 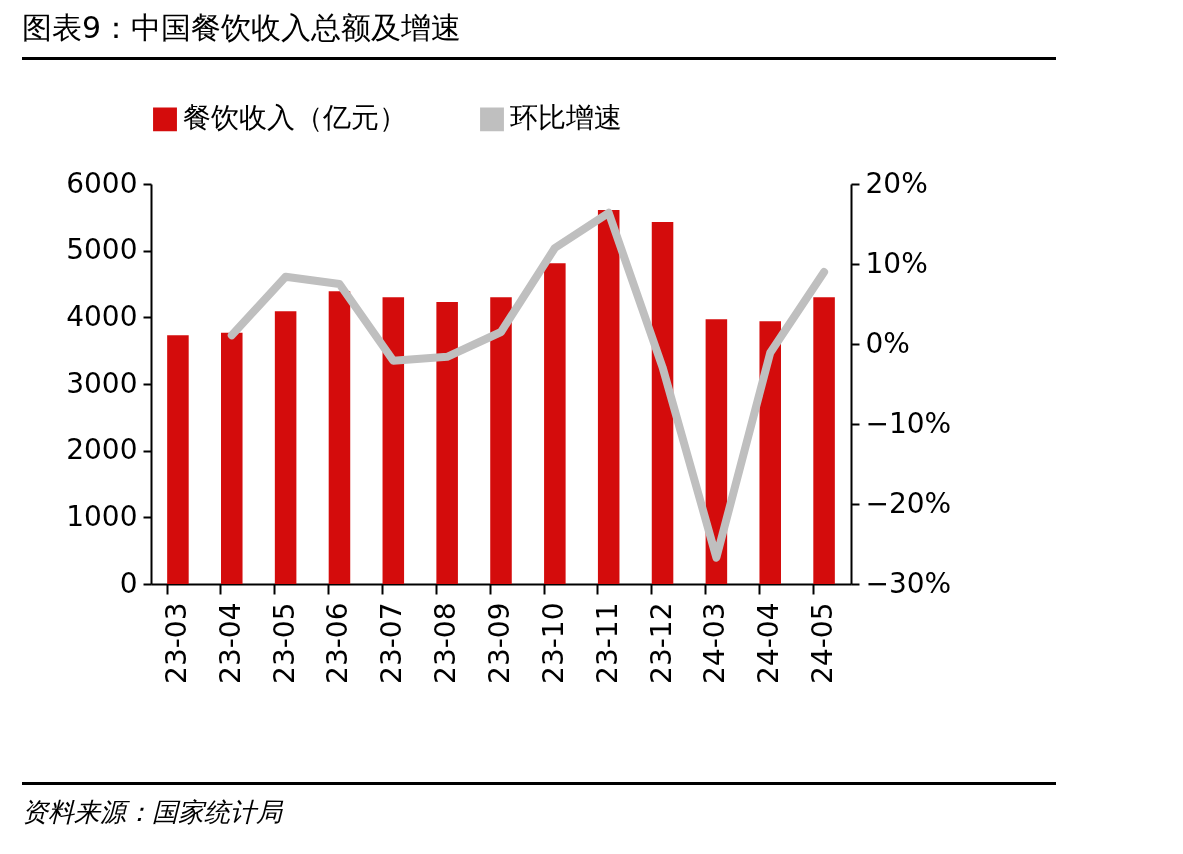 I want to click on text: 资料来源：国家统计局, so click(x=539, y=806).